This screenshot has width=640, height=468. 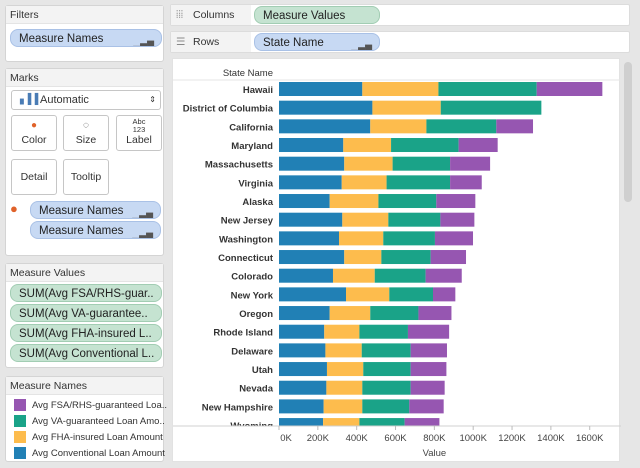 I want to click on state-label: New York, so click(x=252, y=295).